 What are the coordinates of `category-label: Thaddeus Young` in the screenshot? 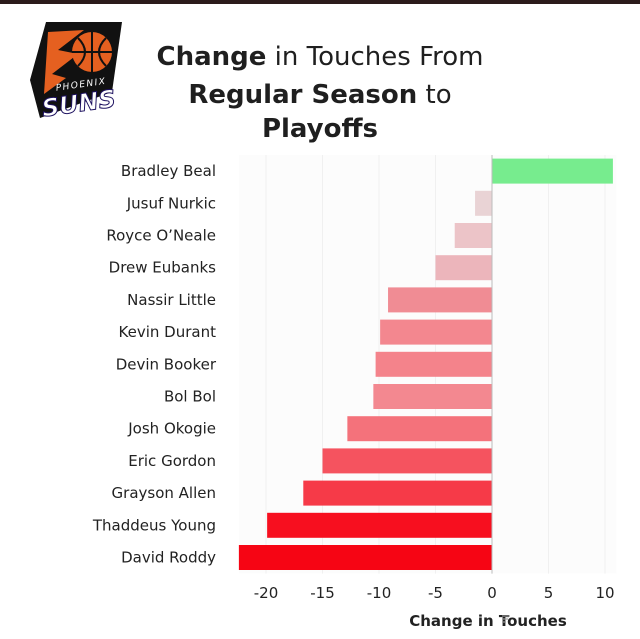 It's located at (154, 525).